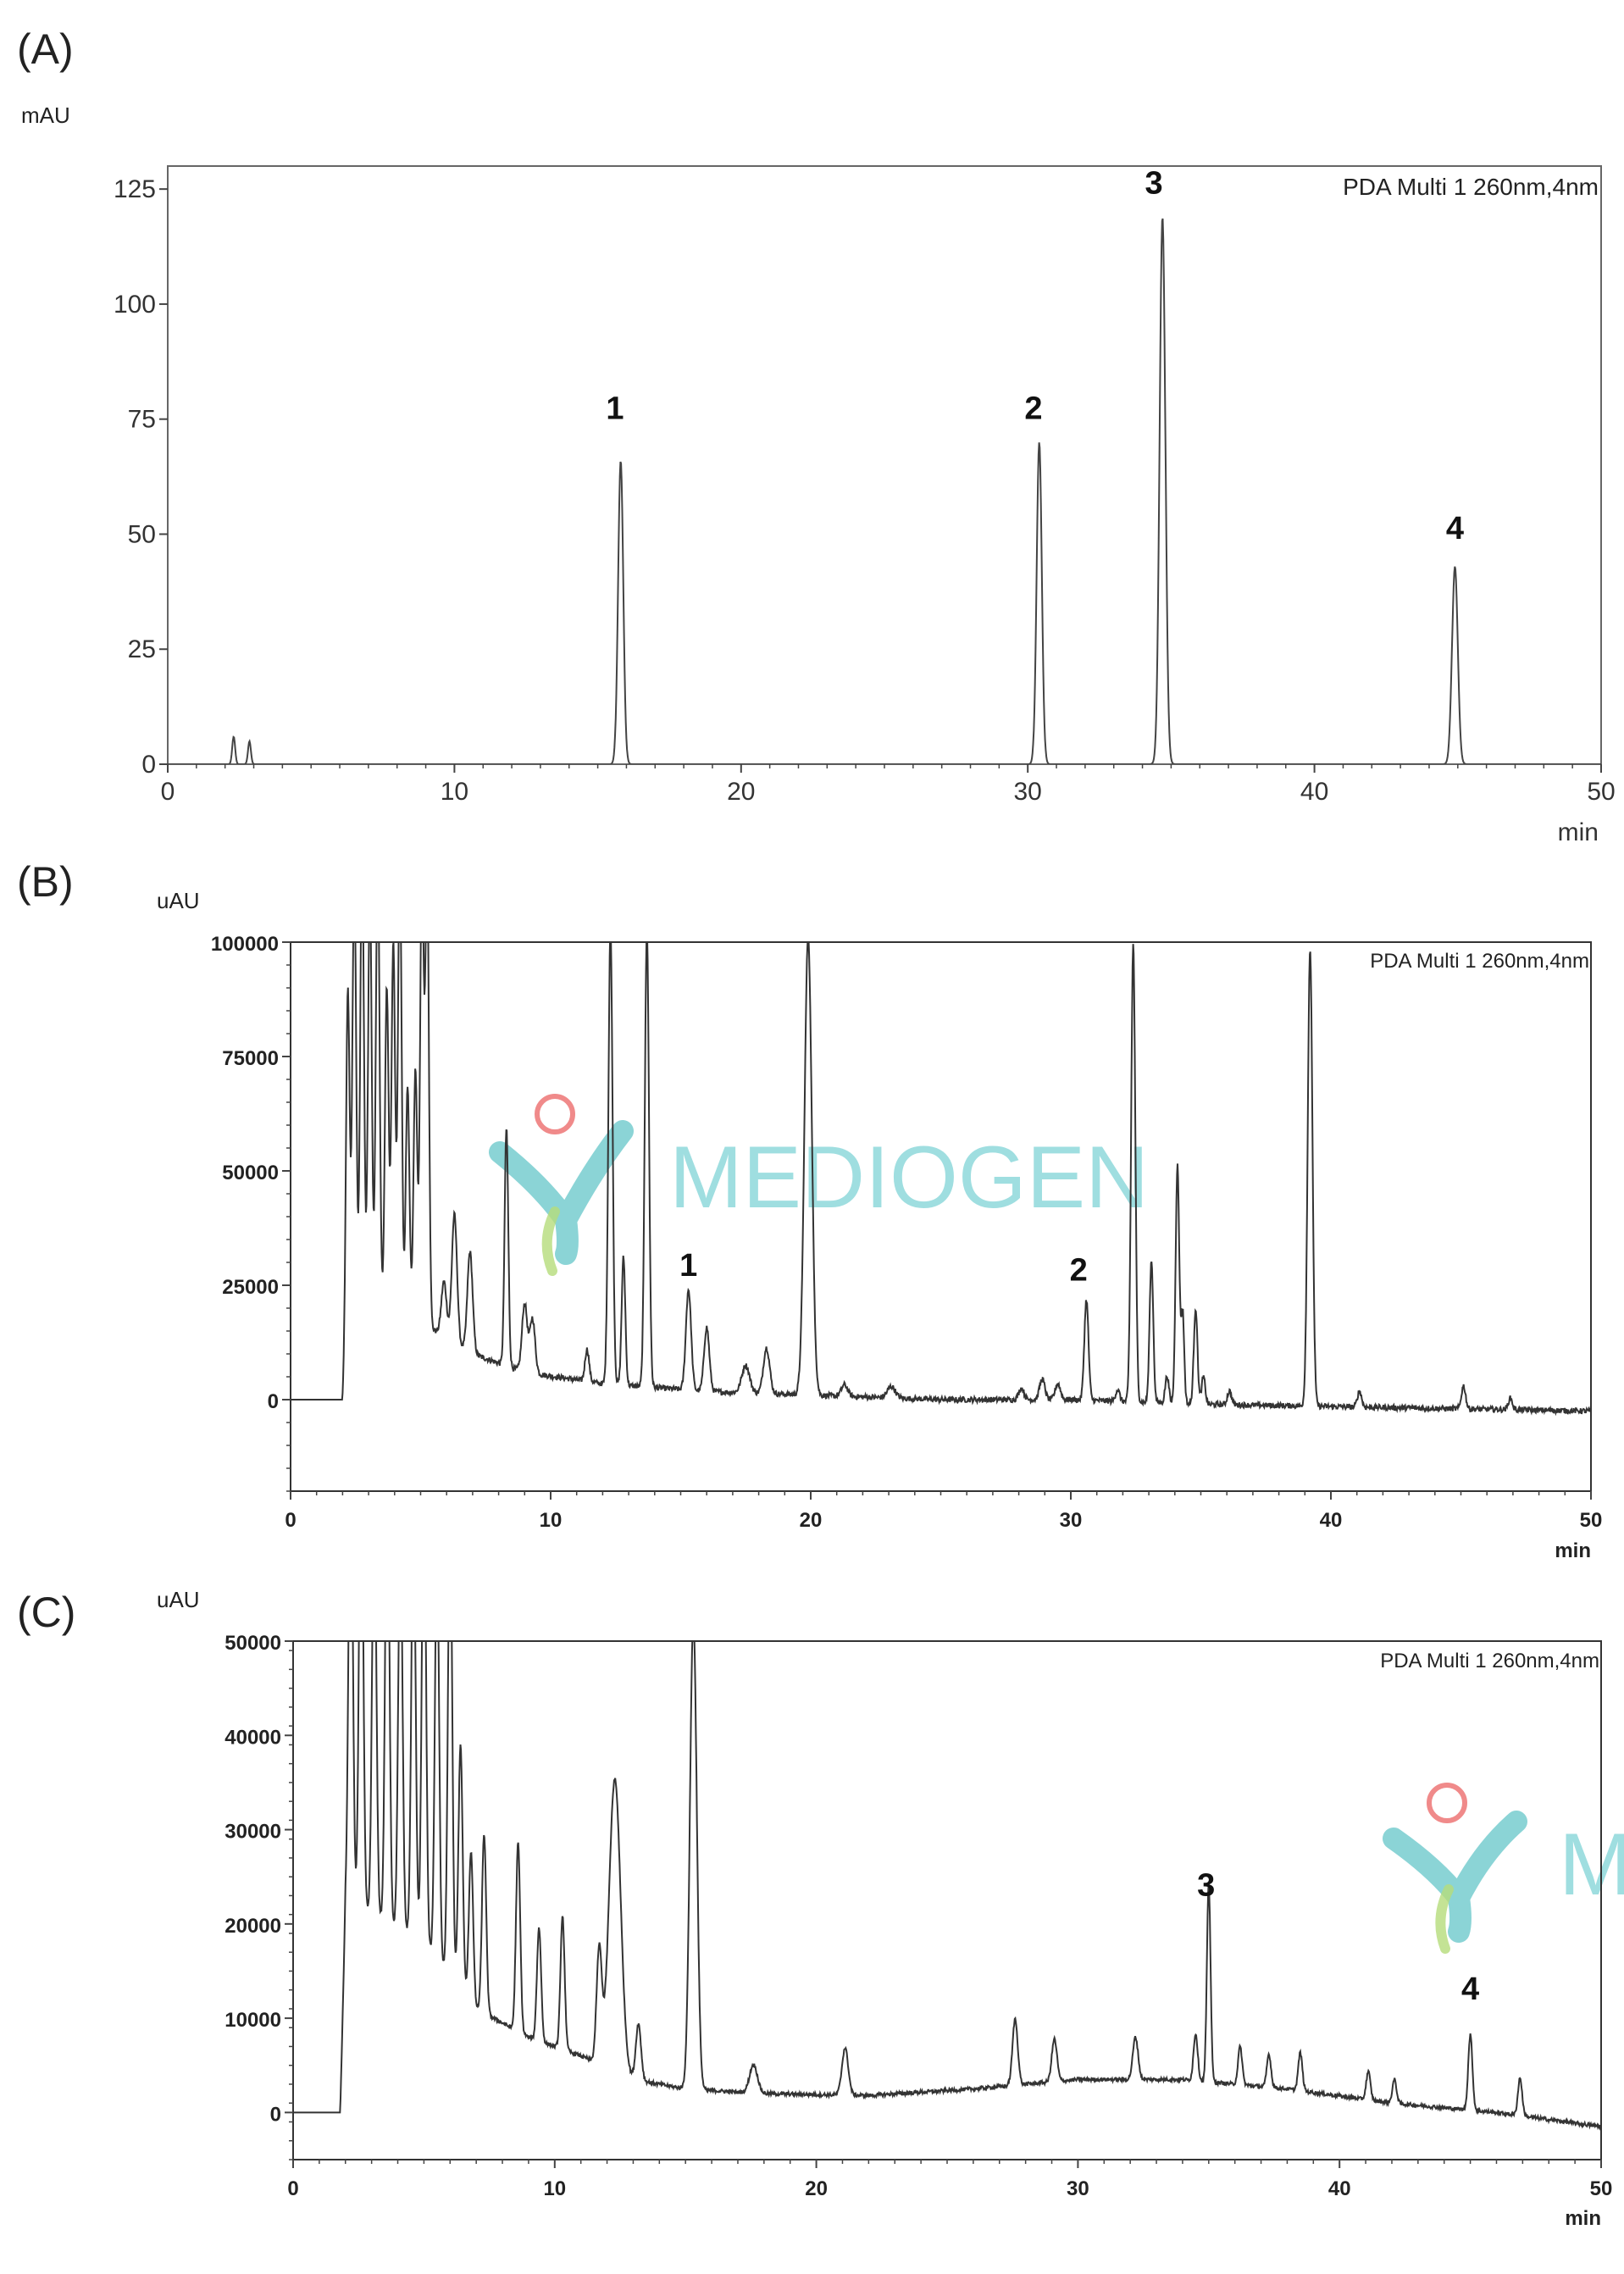 The height and width of the screenshot is (2274, 1624). What do you see at coordinates (46, 1612) in the screenshot?
I see `panel-label: (C)` at bounding box center [46, 1612].